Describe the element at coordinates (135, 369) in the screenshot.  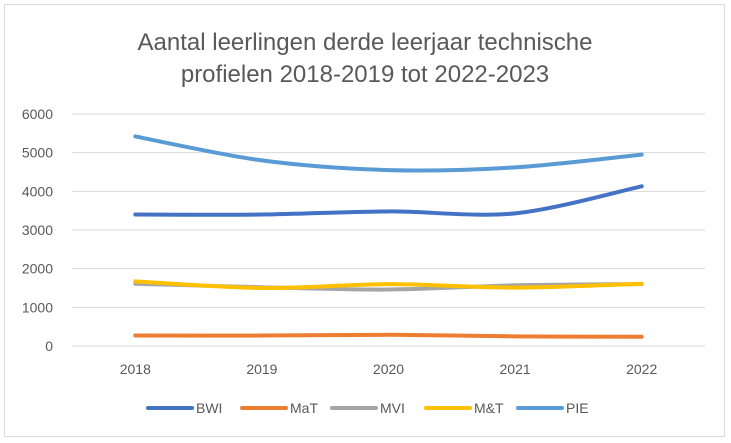
I see `x-tick-label: 2018` at that location.